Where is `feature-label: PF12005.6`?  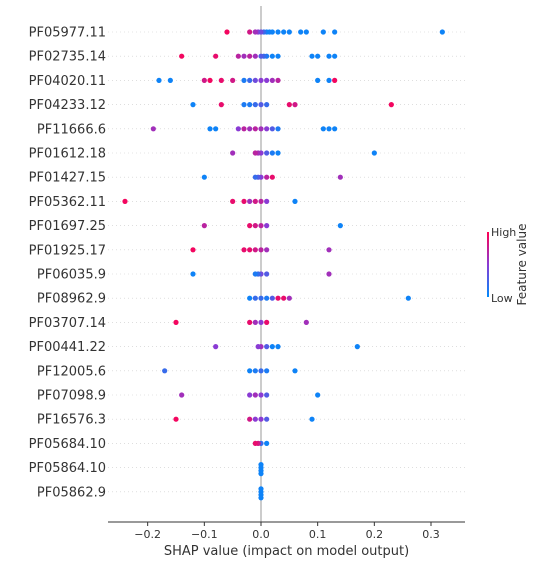
feature-label: PF12005.6 is located at coordinates (71, 371).